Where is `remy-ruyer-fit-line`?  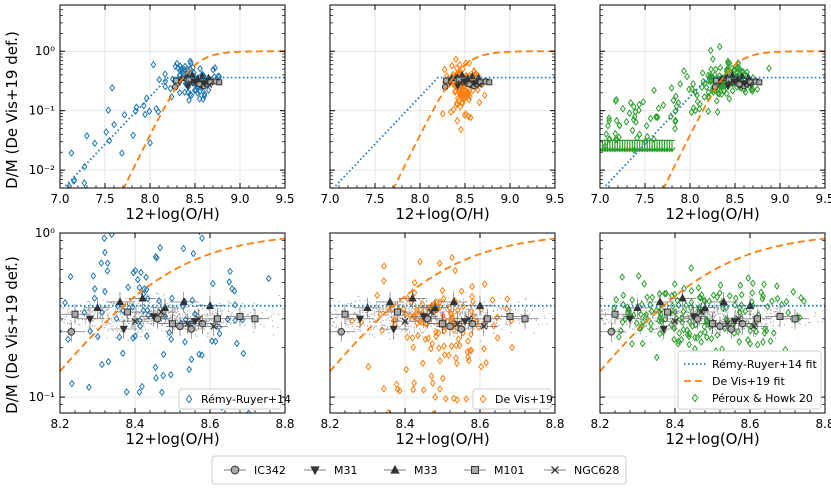
remy-ruyer-fit-line is located at coordinates (173, 132).